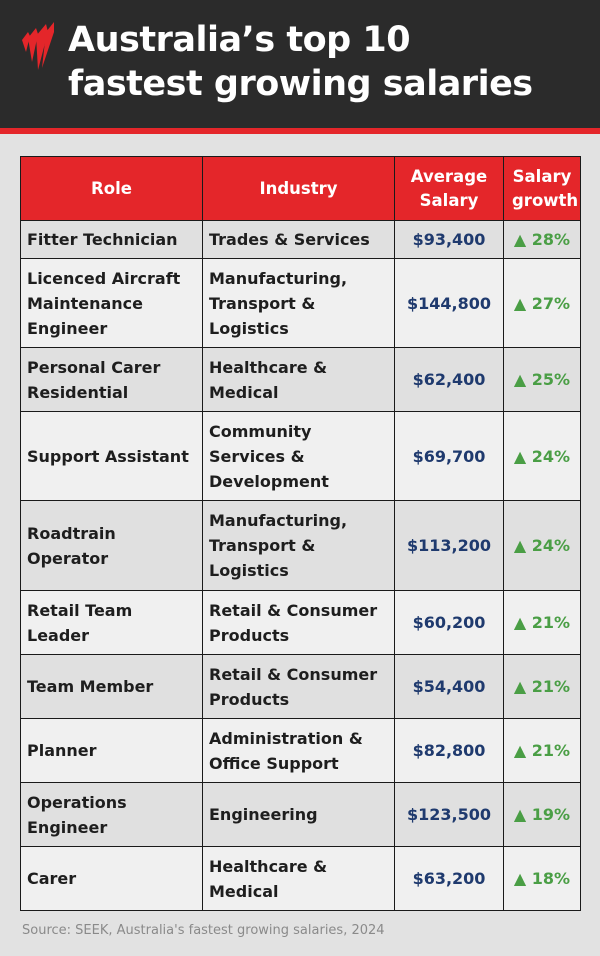 The width and height of the screenshot is (600, 956). I want to click on column-header-salary-growth: Salary growth, so click(542, 188).